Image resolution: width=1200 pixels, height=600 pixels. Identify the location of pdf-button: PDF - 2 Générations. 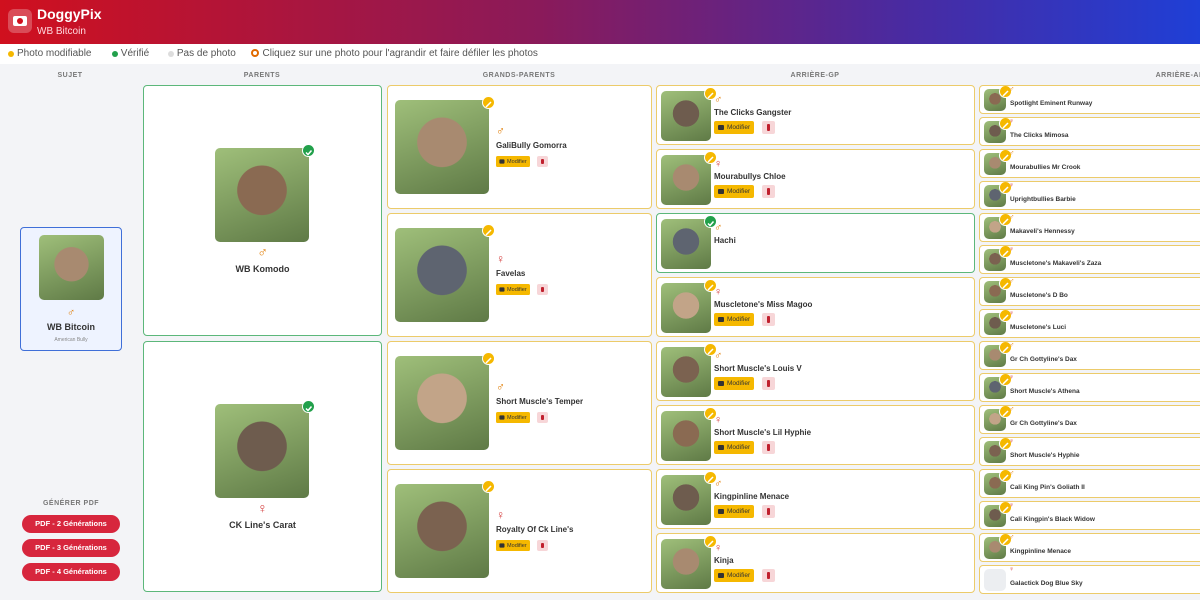
(71, 524).